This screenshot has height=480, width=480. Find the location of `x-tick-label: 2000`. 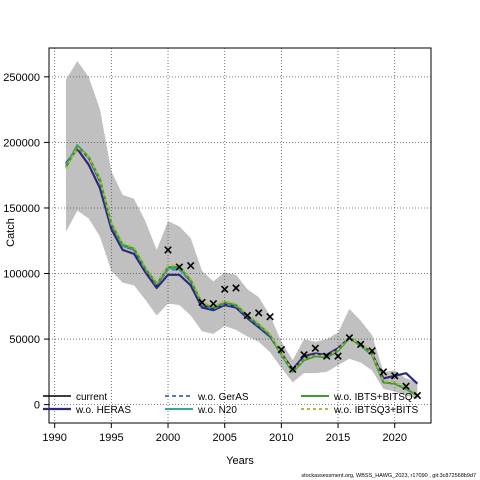

x-tick-label: 2000 is located at coordinates (168, 438).